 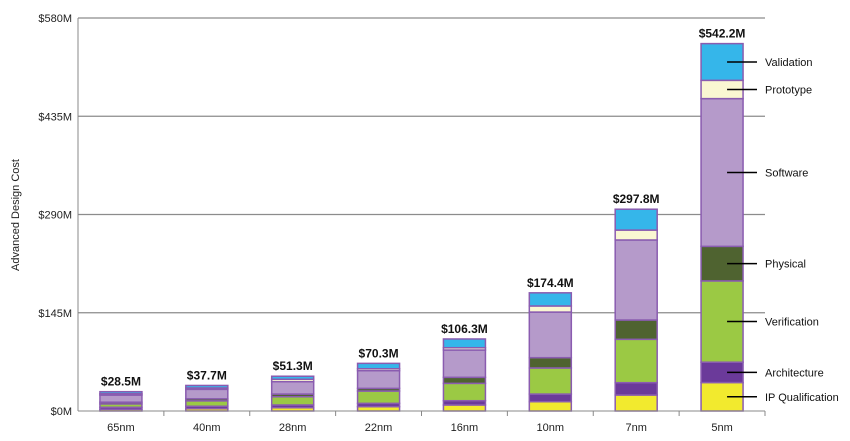 What do you see at coordinates (802, 398) in the screenshot?
I see `legend-label: IP Qualification` at bounding box center [802, 398].